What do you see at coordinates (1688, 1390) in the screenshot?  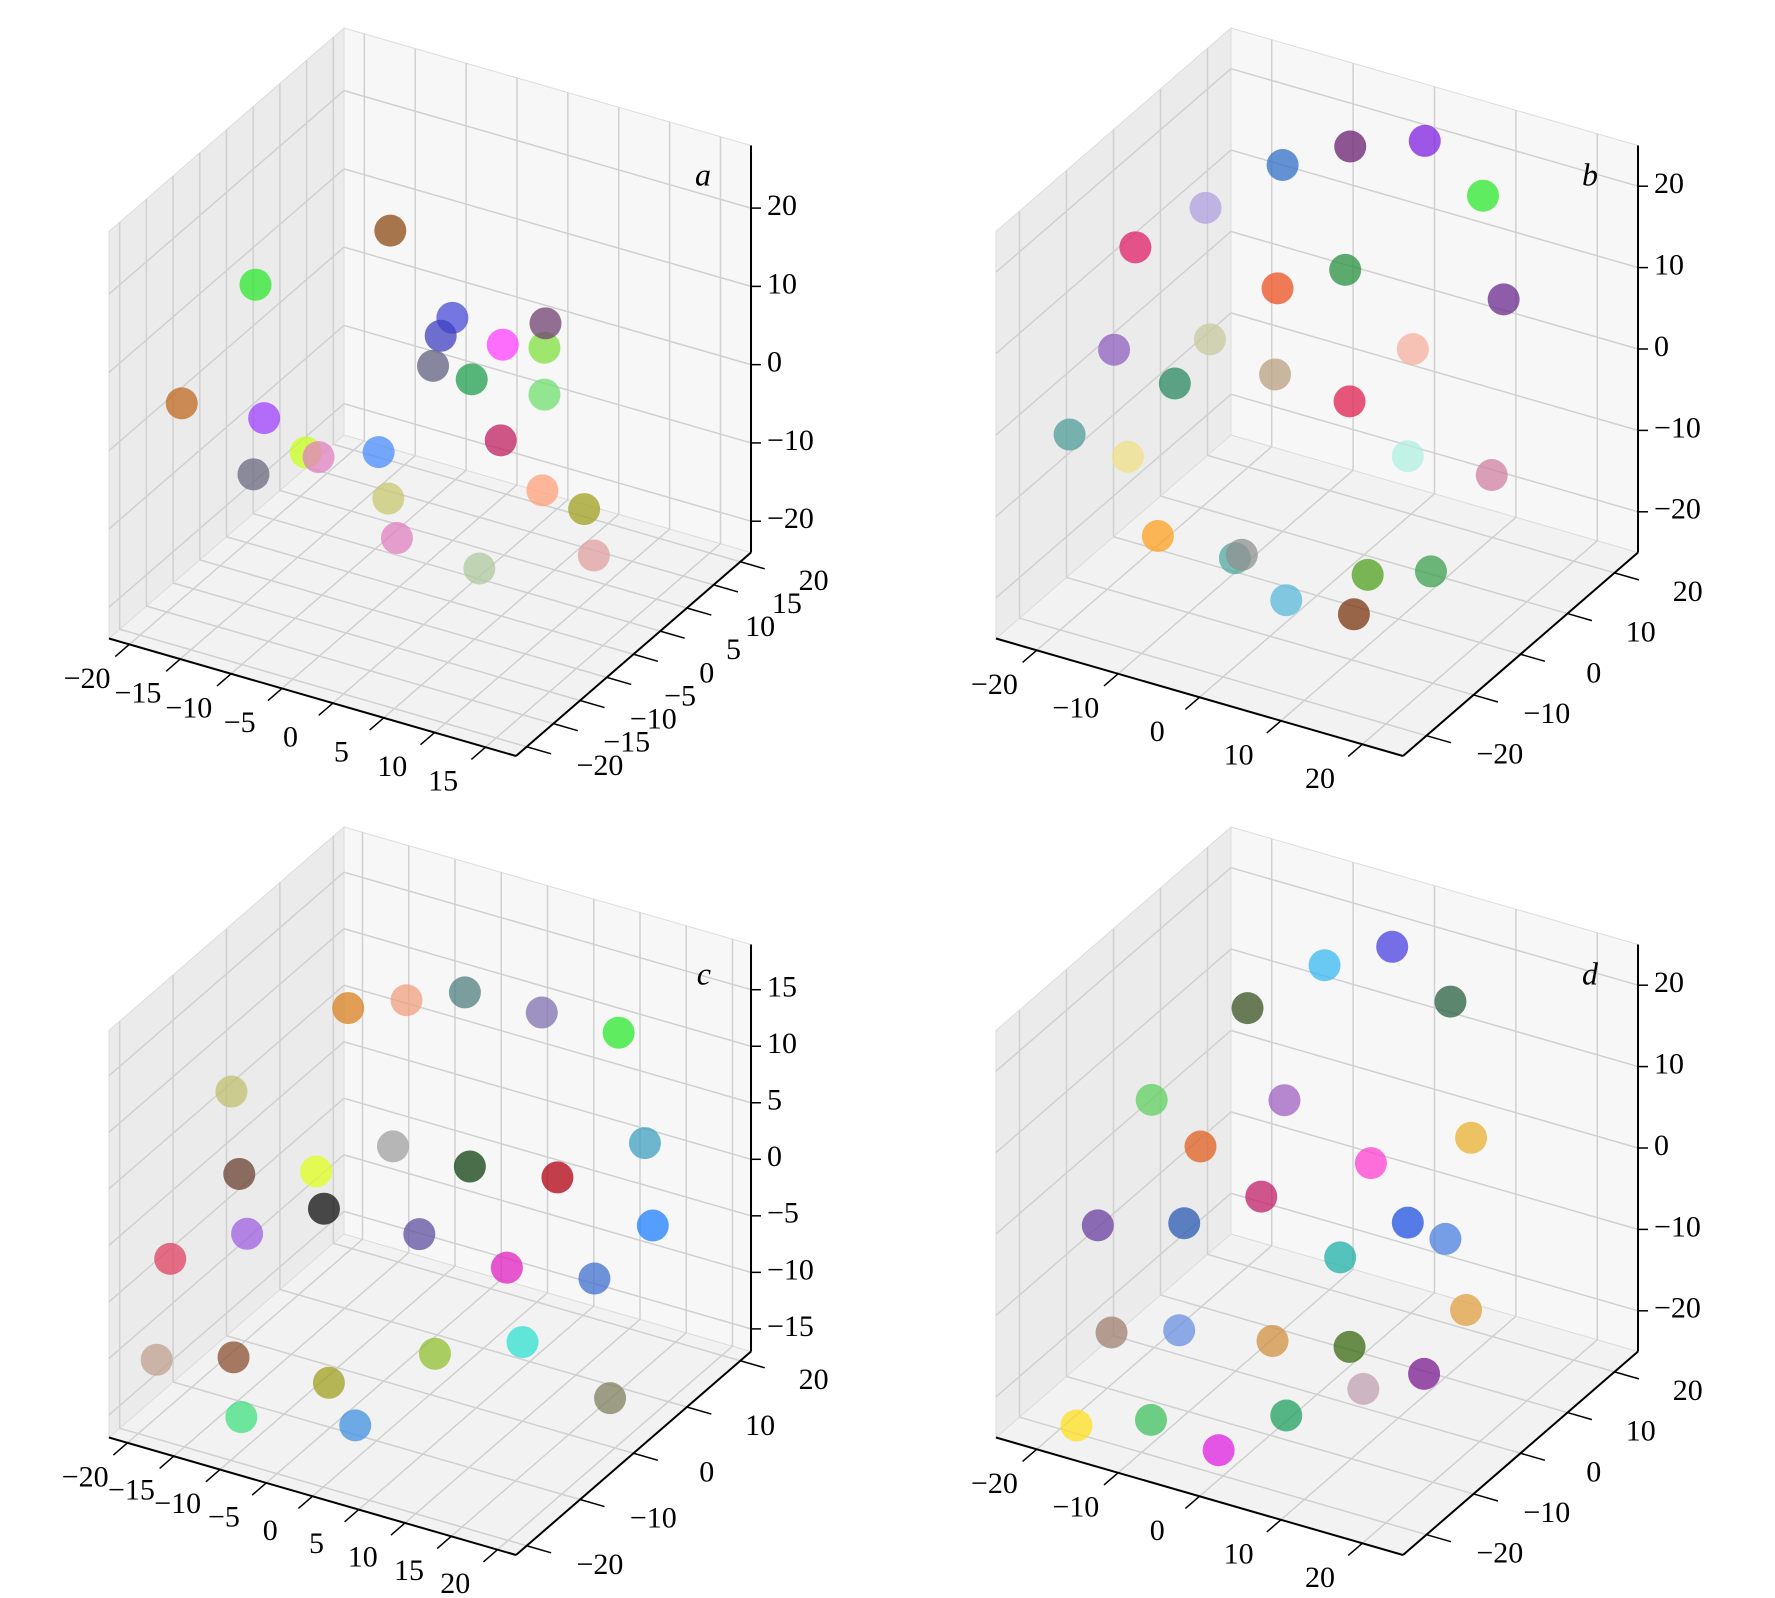 I see `y-tick-label: 20` at bounding box center [1688, 1390].